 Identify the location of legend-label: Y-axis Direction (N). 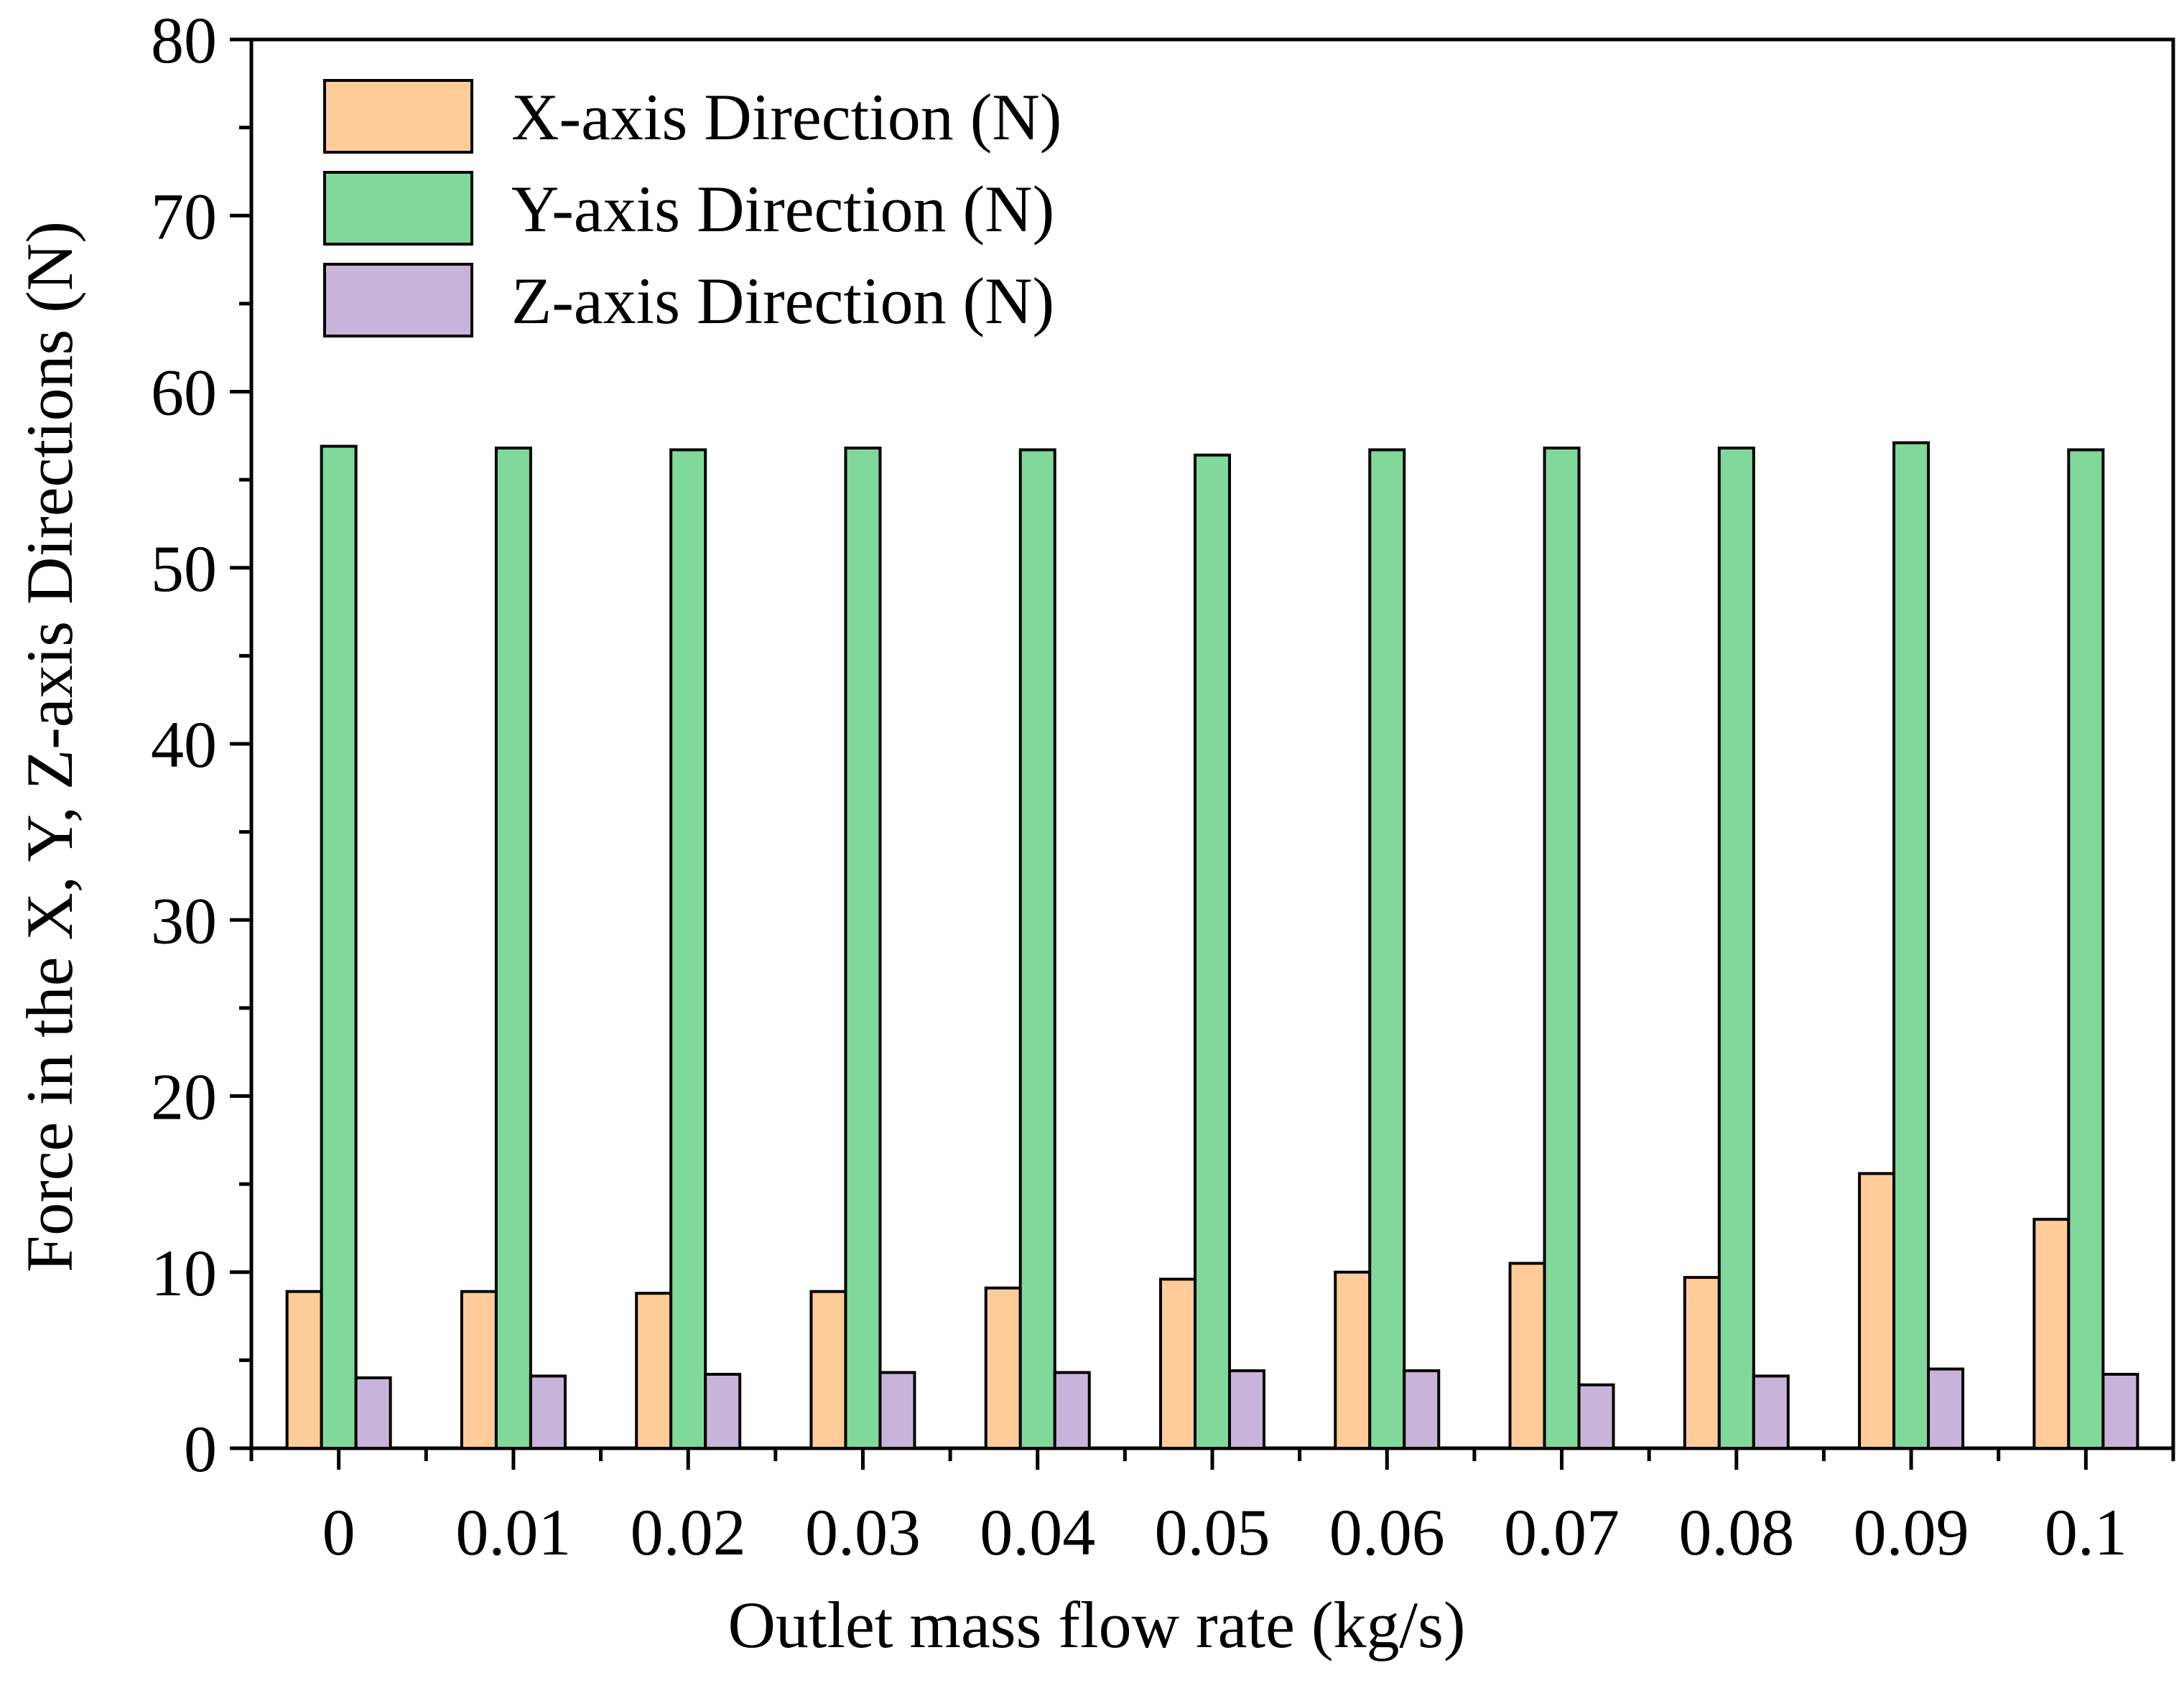
(782, 209).